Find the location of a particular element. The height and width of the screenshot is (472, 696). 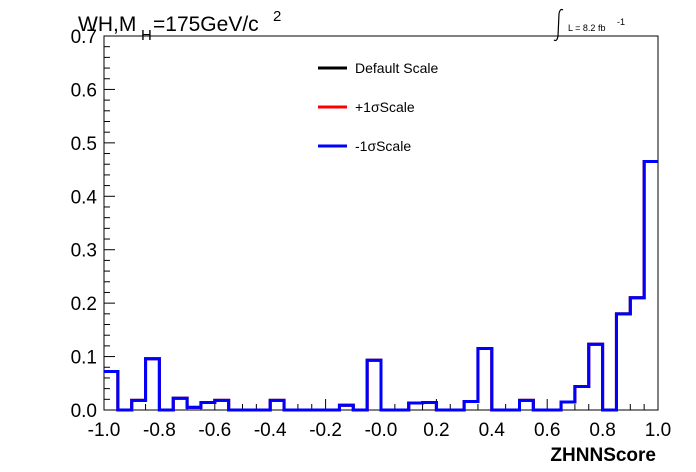

y-tick-label: 0.3 is located at coordinates (84, 251).